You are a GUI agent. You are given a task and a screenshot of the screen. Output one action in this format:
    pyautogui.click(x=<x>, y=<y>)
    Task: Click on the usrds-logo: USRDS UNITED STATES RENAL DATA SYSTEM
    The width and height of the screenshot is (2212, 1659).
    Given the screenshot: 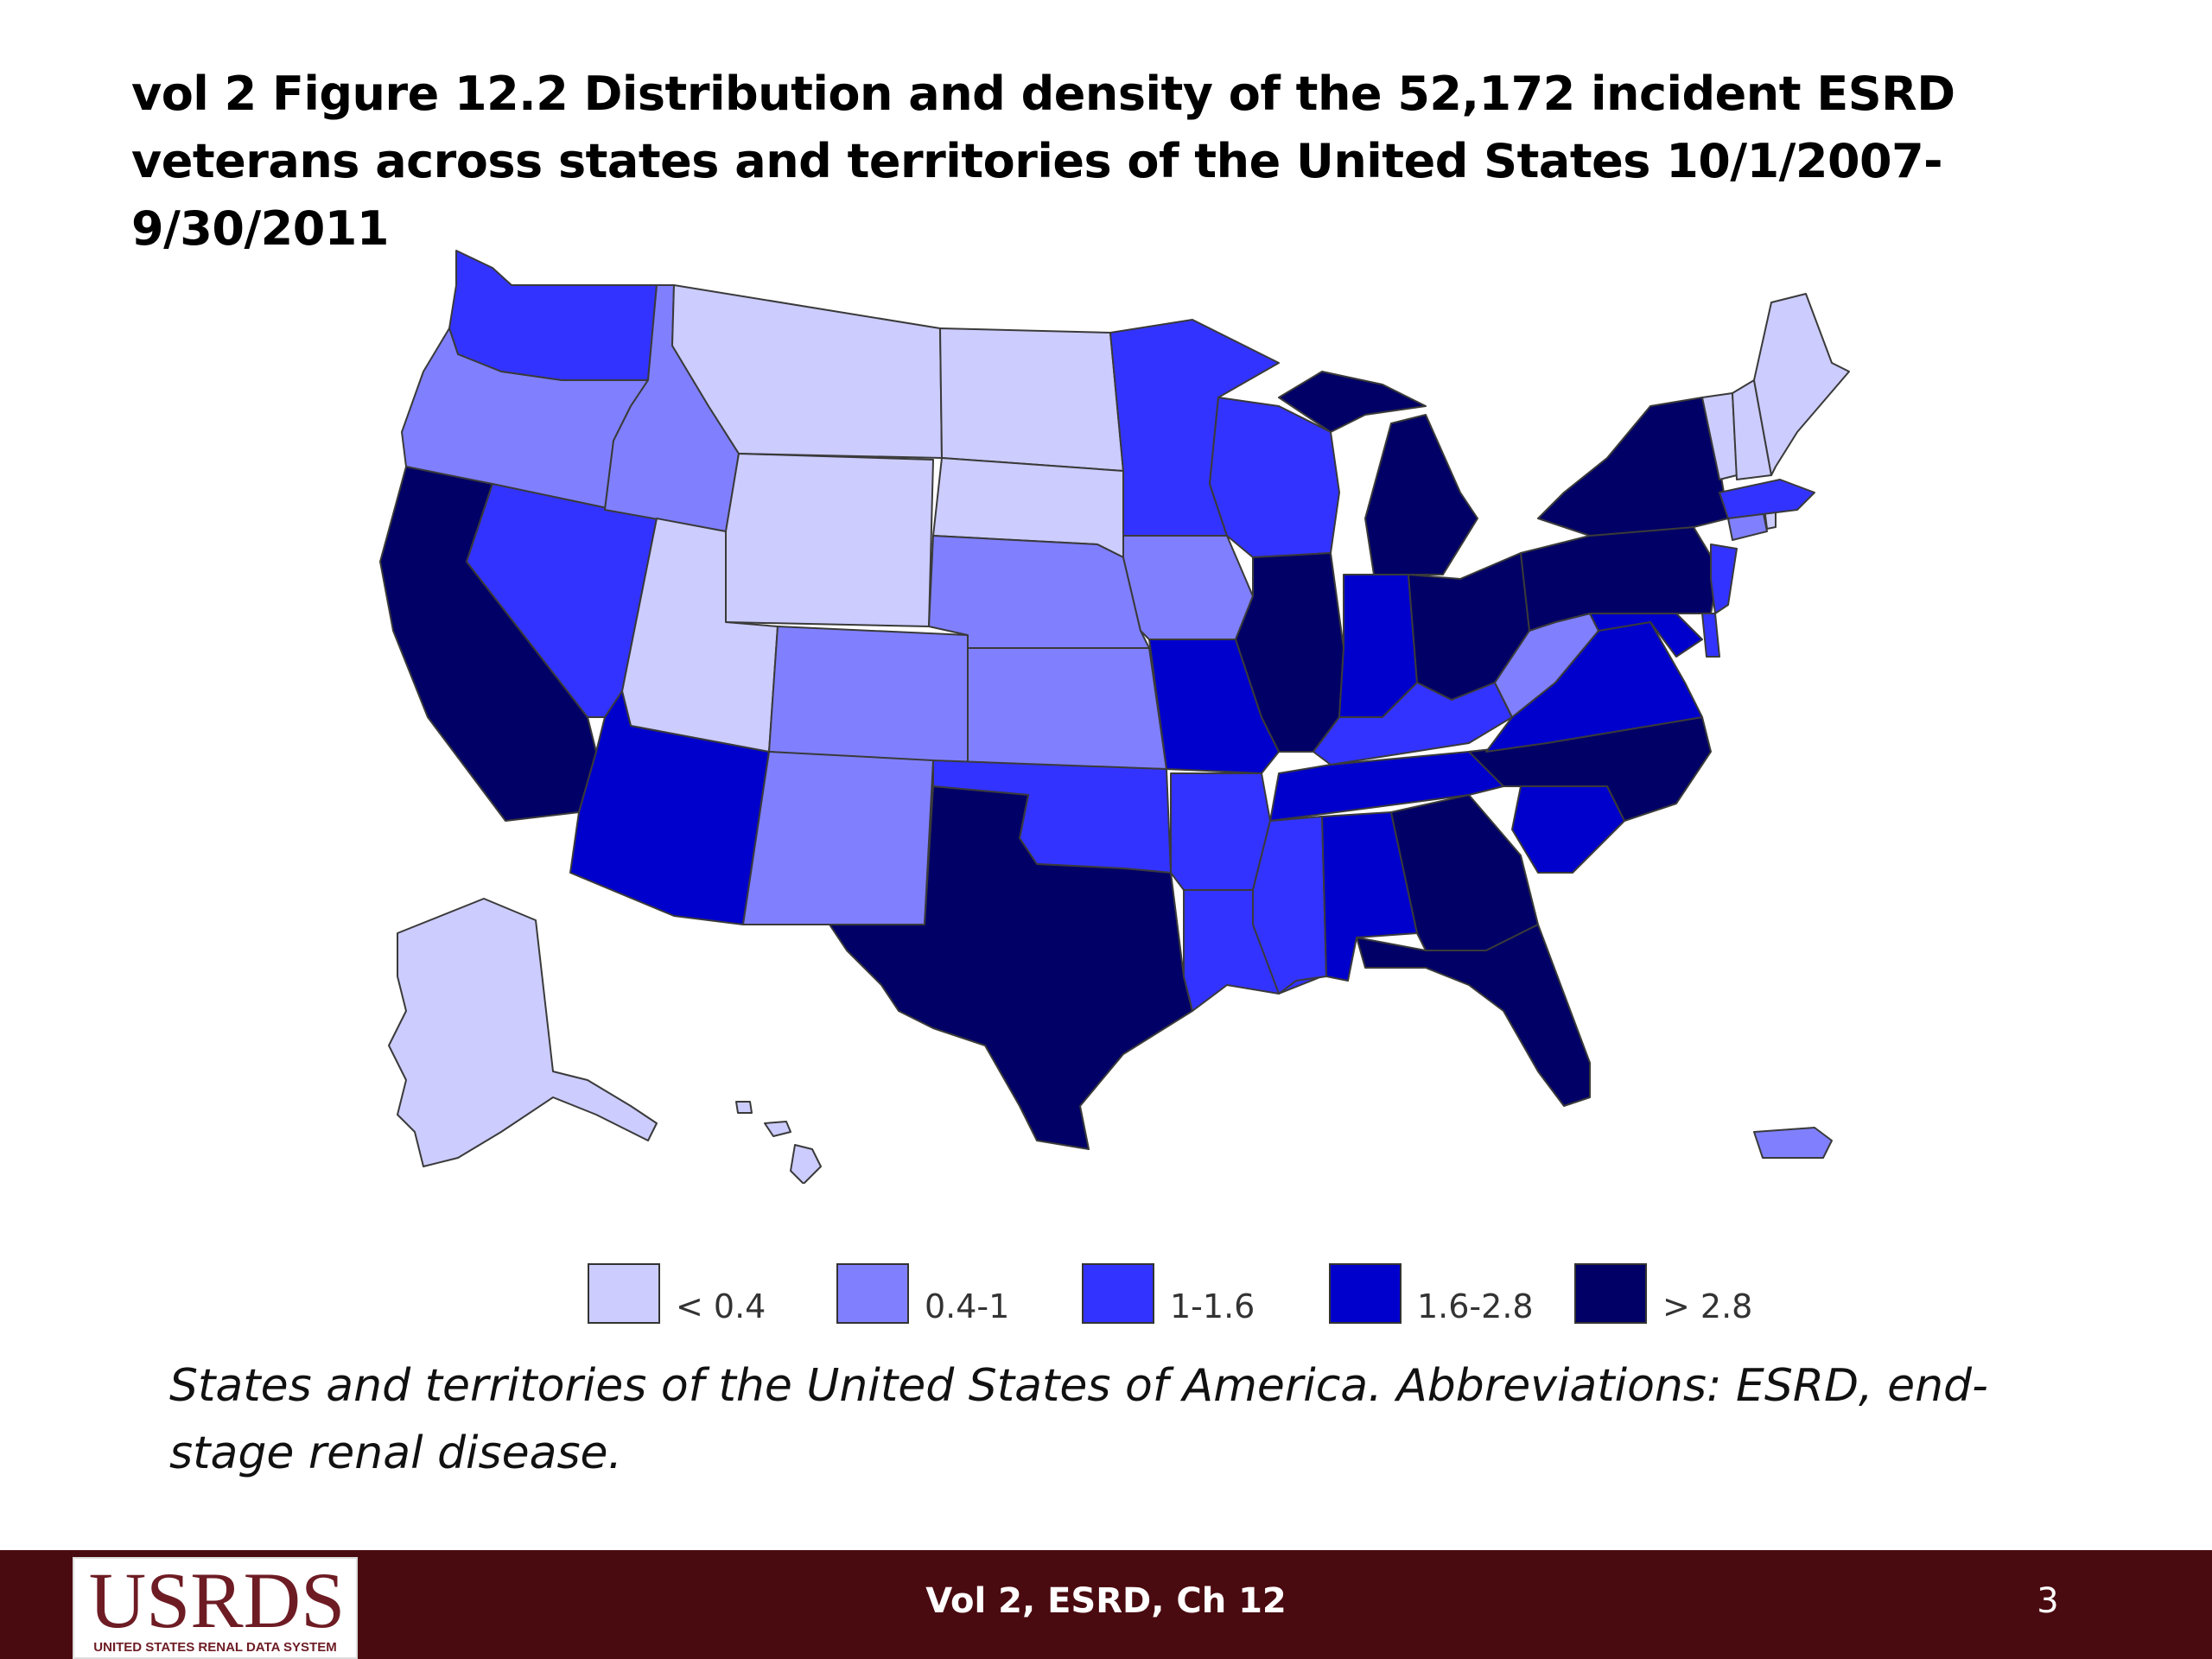 What is the action you would take?
    pyautogui.click(x=215, y=1608)
    